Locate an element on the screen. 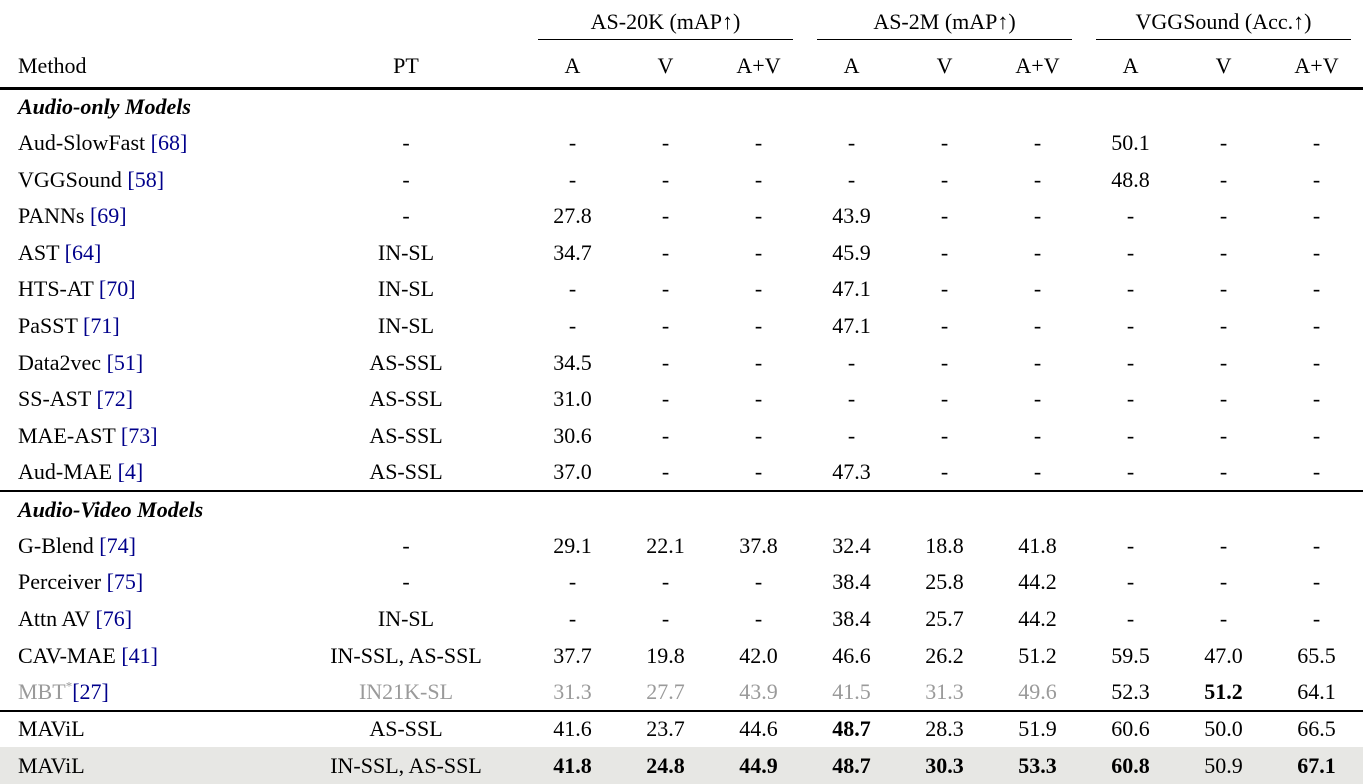  value-cell: 50.1 is located at coordinates (1130, 142).